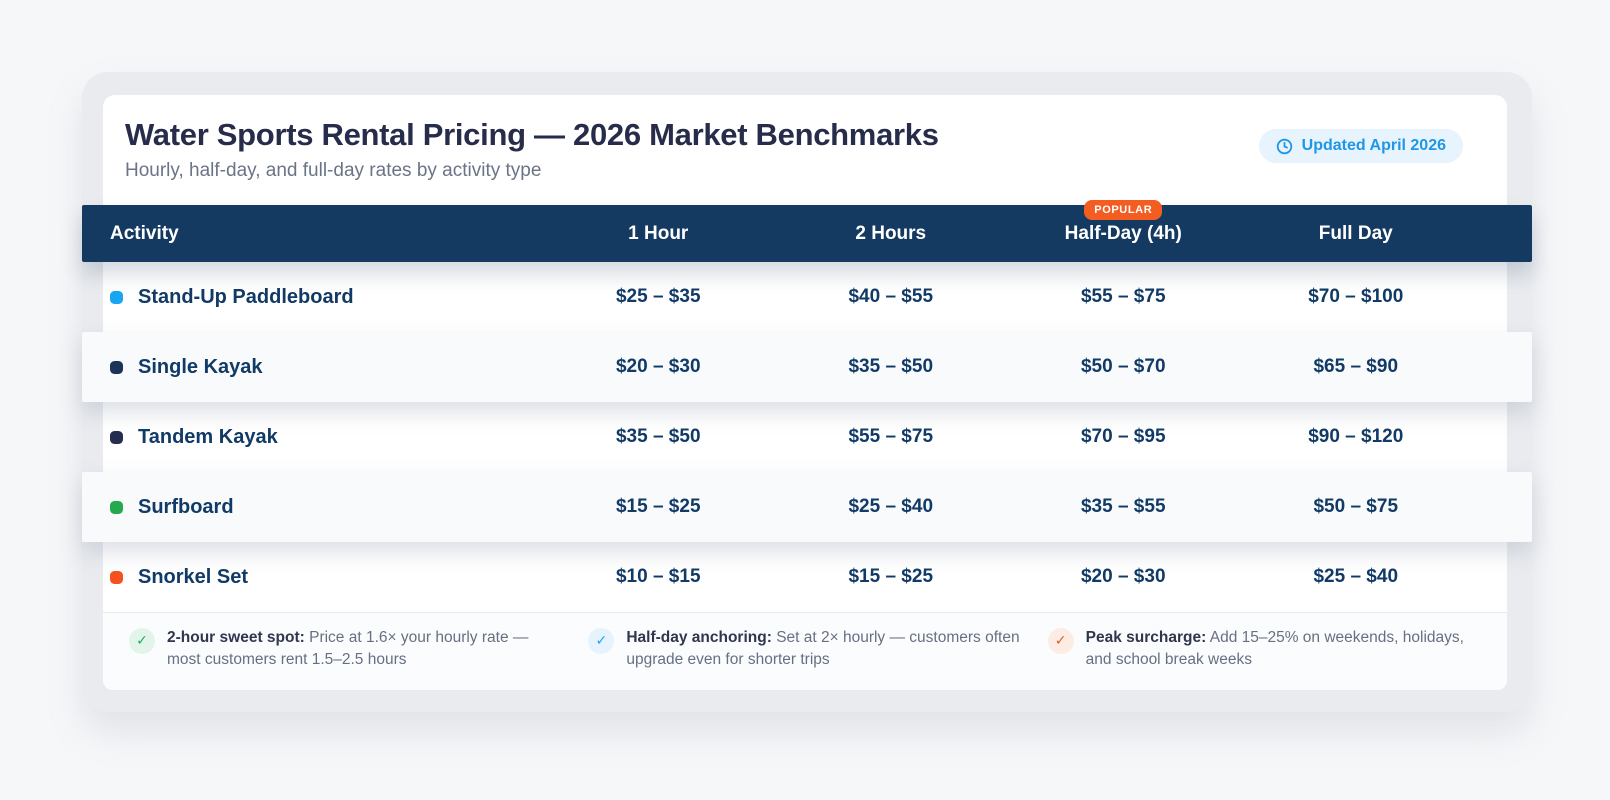 This screenshot has height=800, width=1610. What do you see at coordinates (891, 576) in the screenshot?
I see `price-2-hours: $15 – $25` at bounding box center [891, 576].